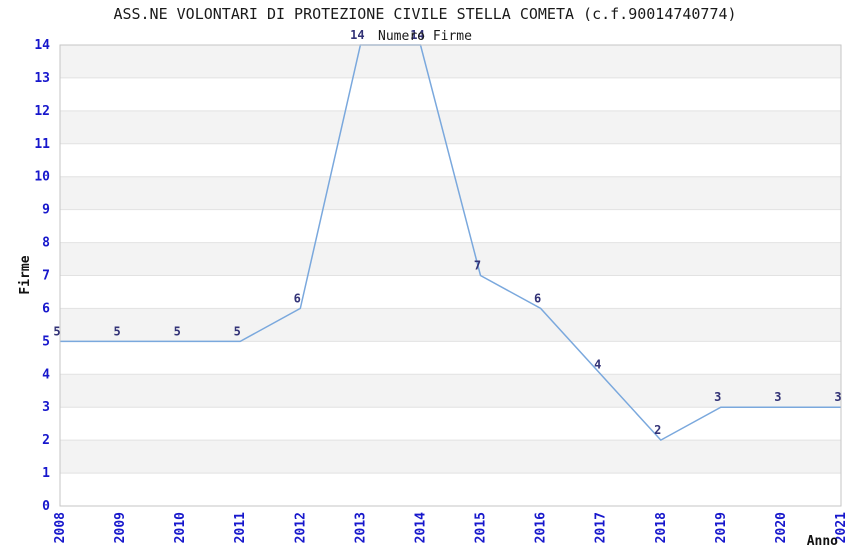 The image size is (850, 550). I want to click on y-tick-label: 7, so click(46, 276).